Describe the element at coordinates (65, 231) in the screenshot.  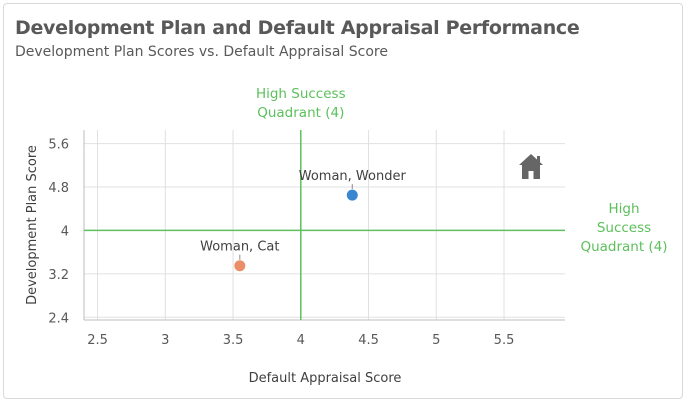
I see `y-tick-label: 4` at that location.